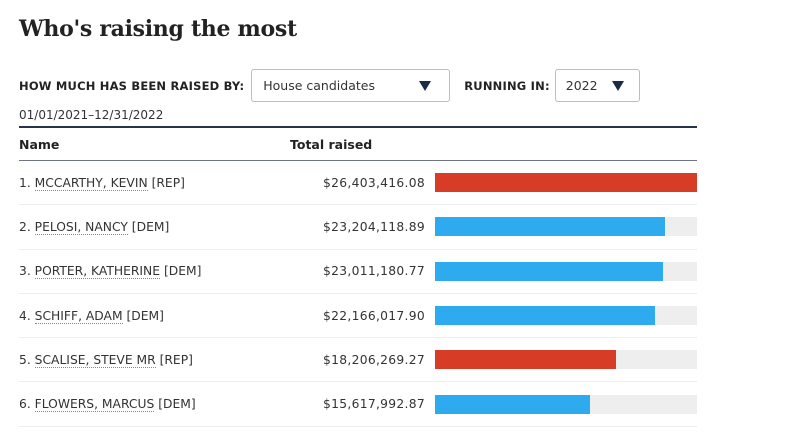  I want to click on candidate-cell: 4. SCHIFF, ADAM [DEM], so click(161, 316).